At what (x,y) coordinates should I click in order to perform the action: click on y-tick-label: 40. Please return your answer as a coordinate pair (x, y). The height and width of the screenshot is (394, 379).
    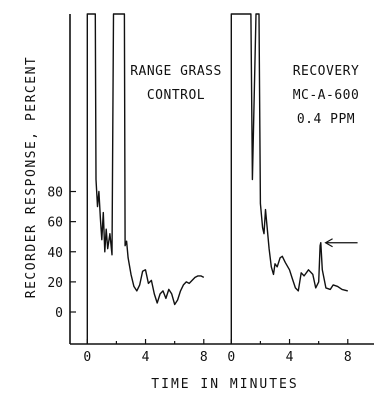
    Looking at the image, I should click on (55, 253).